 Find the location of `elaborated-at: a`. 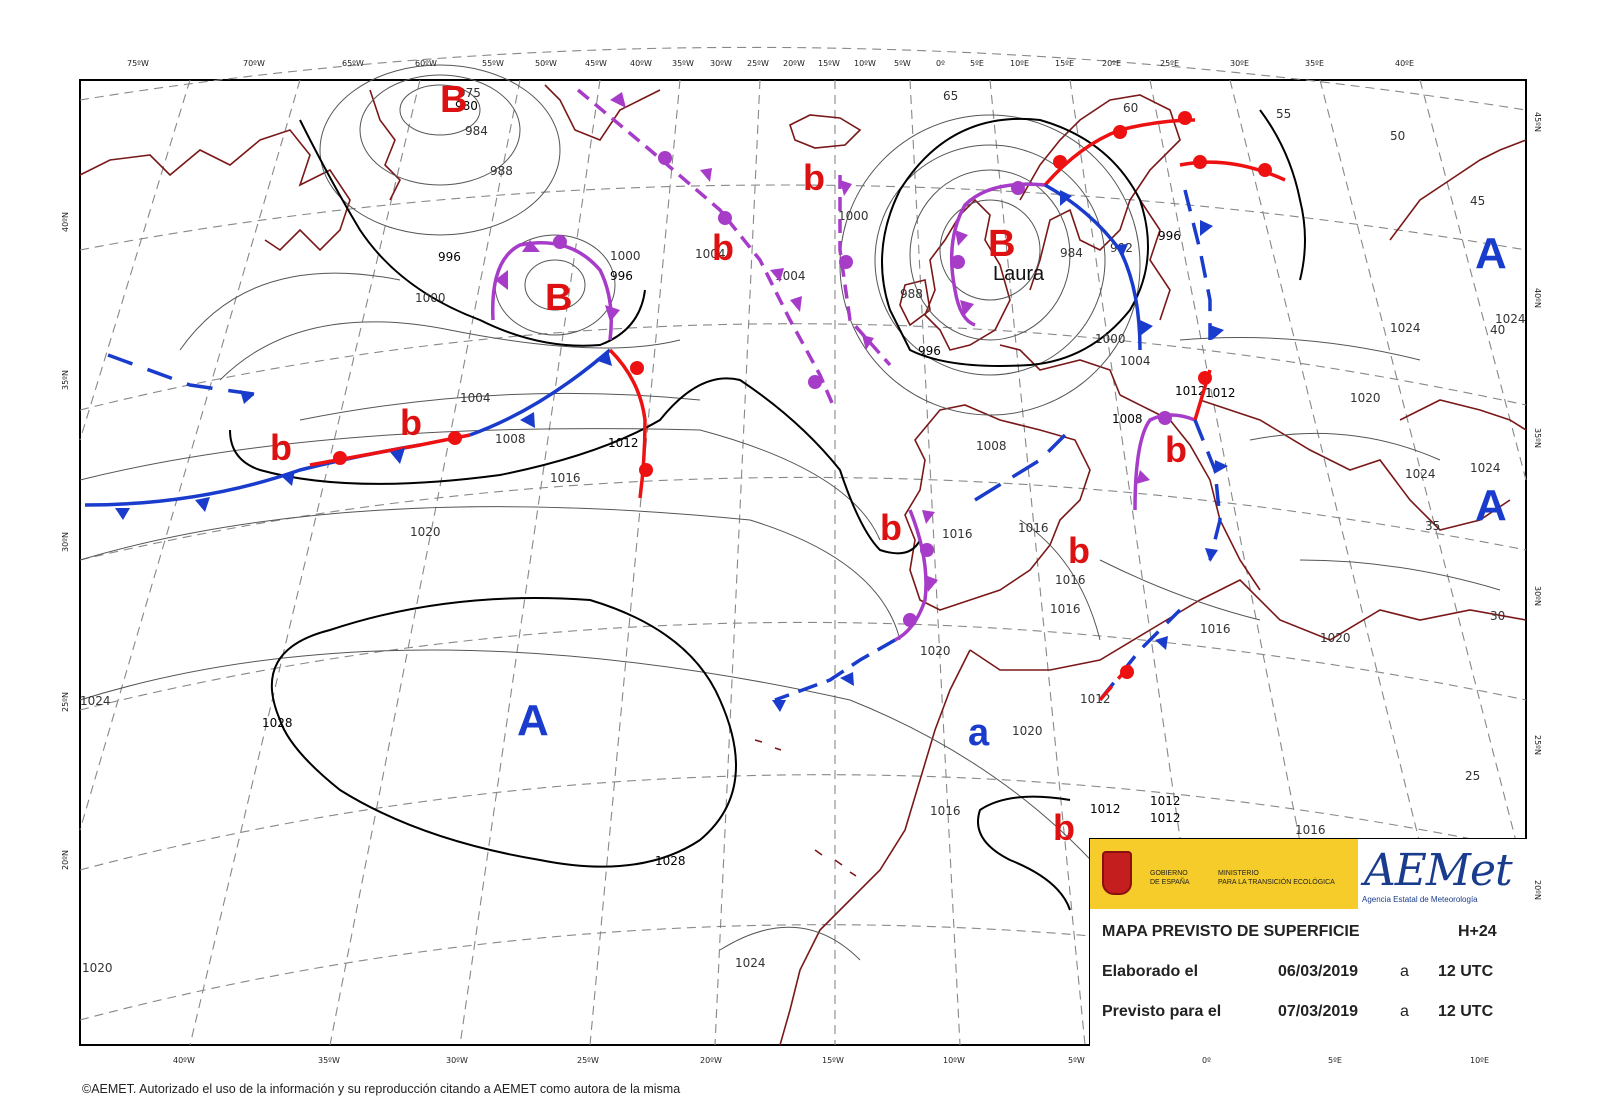

elaborated-at: a is located at coordinates (1404, 971).